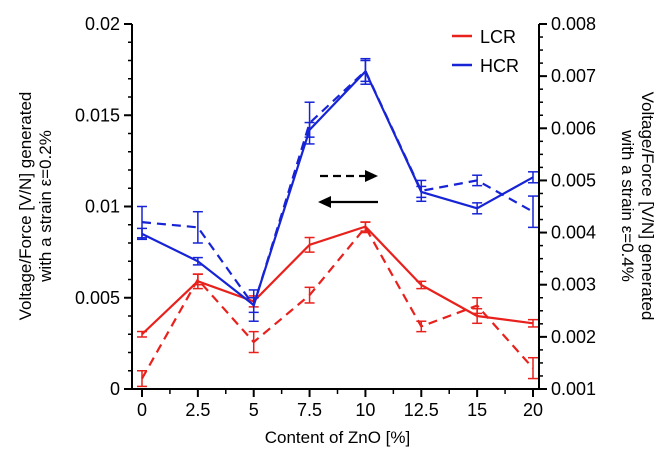 The image size is (668, 457). What do you see at coordinates (573, 128) in the screenshot?
I see `right-tick-label: 0.006` at bounding box center [573, 128].